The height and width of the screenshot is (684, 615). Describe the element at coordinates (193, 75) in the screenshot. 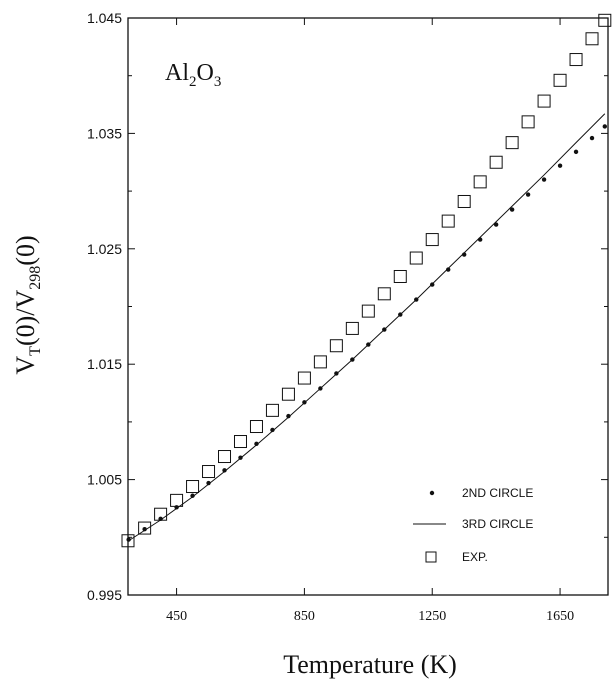

I see `material-annotation: Al2O3` at that location.